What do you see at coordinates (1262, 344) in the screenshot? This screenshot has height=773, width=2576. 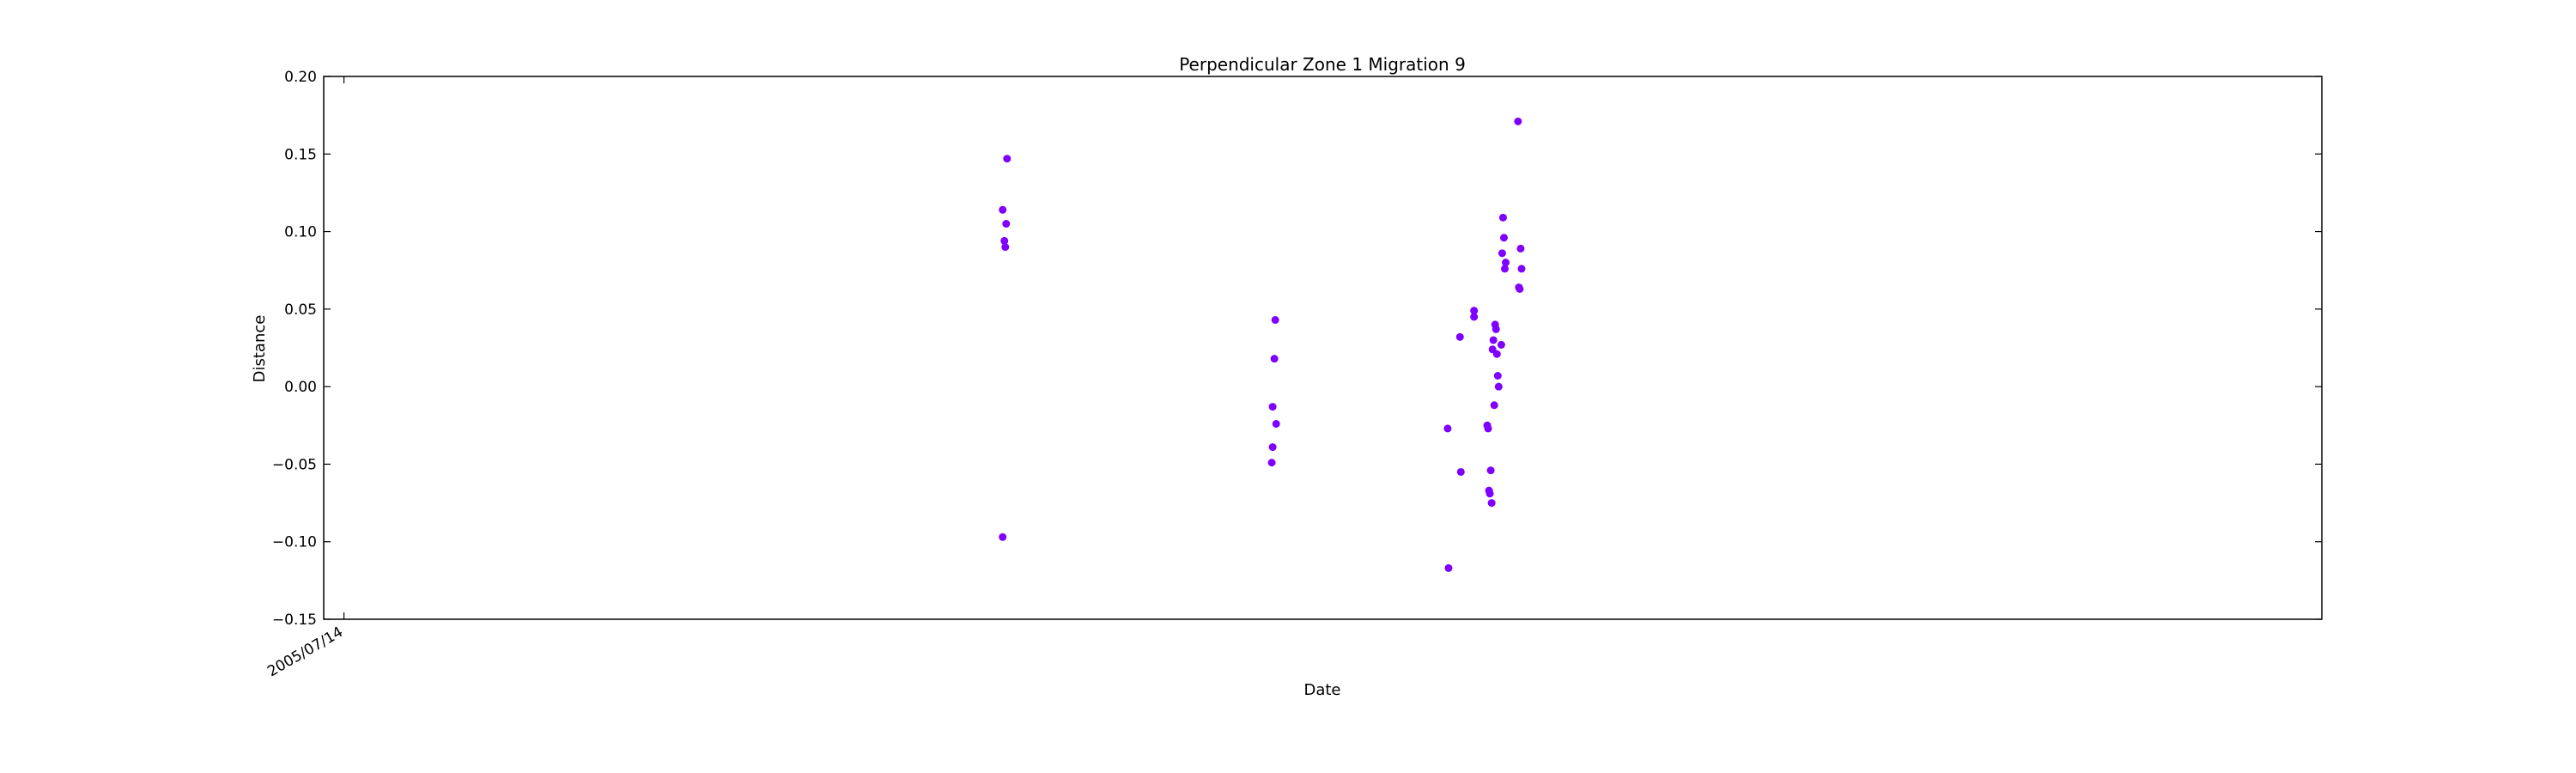 I see `data-points` at bounding box center [1262, 344].